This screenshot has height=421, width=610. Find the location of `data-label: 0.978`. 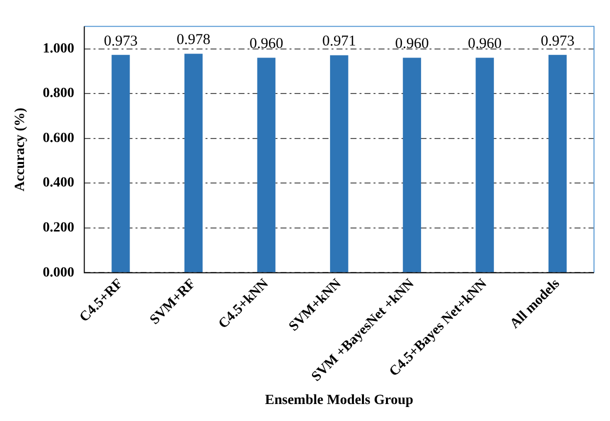

data-label: 0.978 is located at coordinates (193, 40).